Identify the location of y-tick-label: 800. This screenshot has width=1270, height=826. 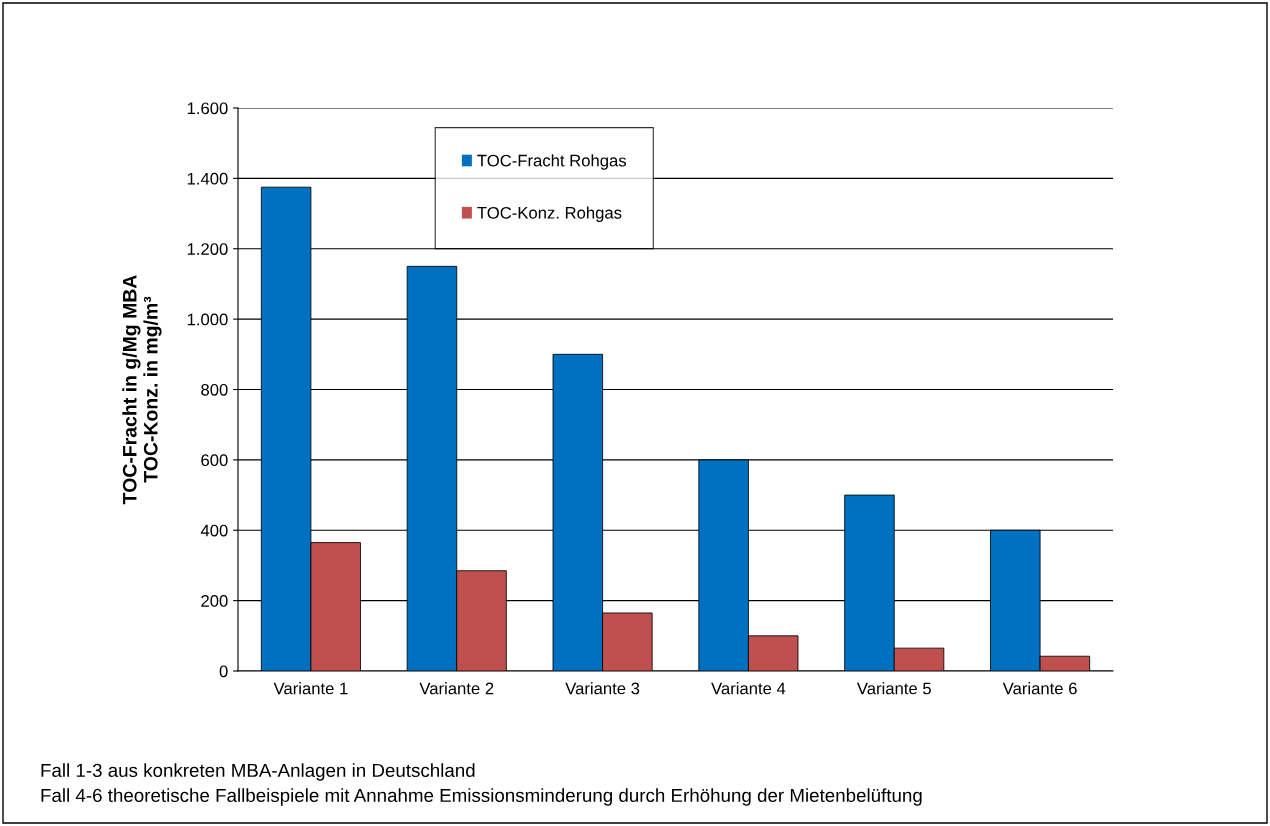
(214, 389).